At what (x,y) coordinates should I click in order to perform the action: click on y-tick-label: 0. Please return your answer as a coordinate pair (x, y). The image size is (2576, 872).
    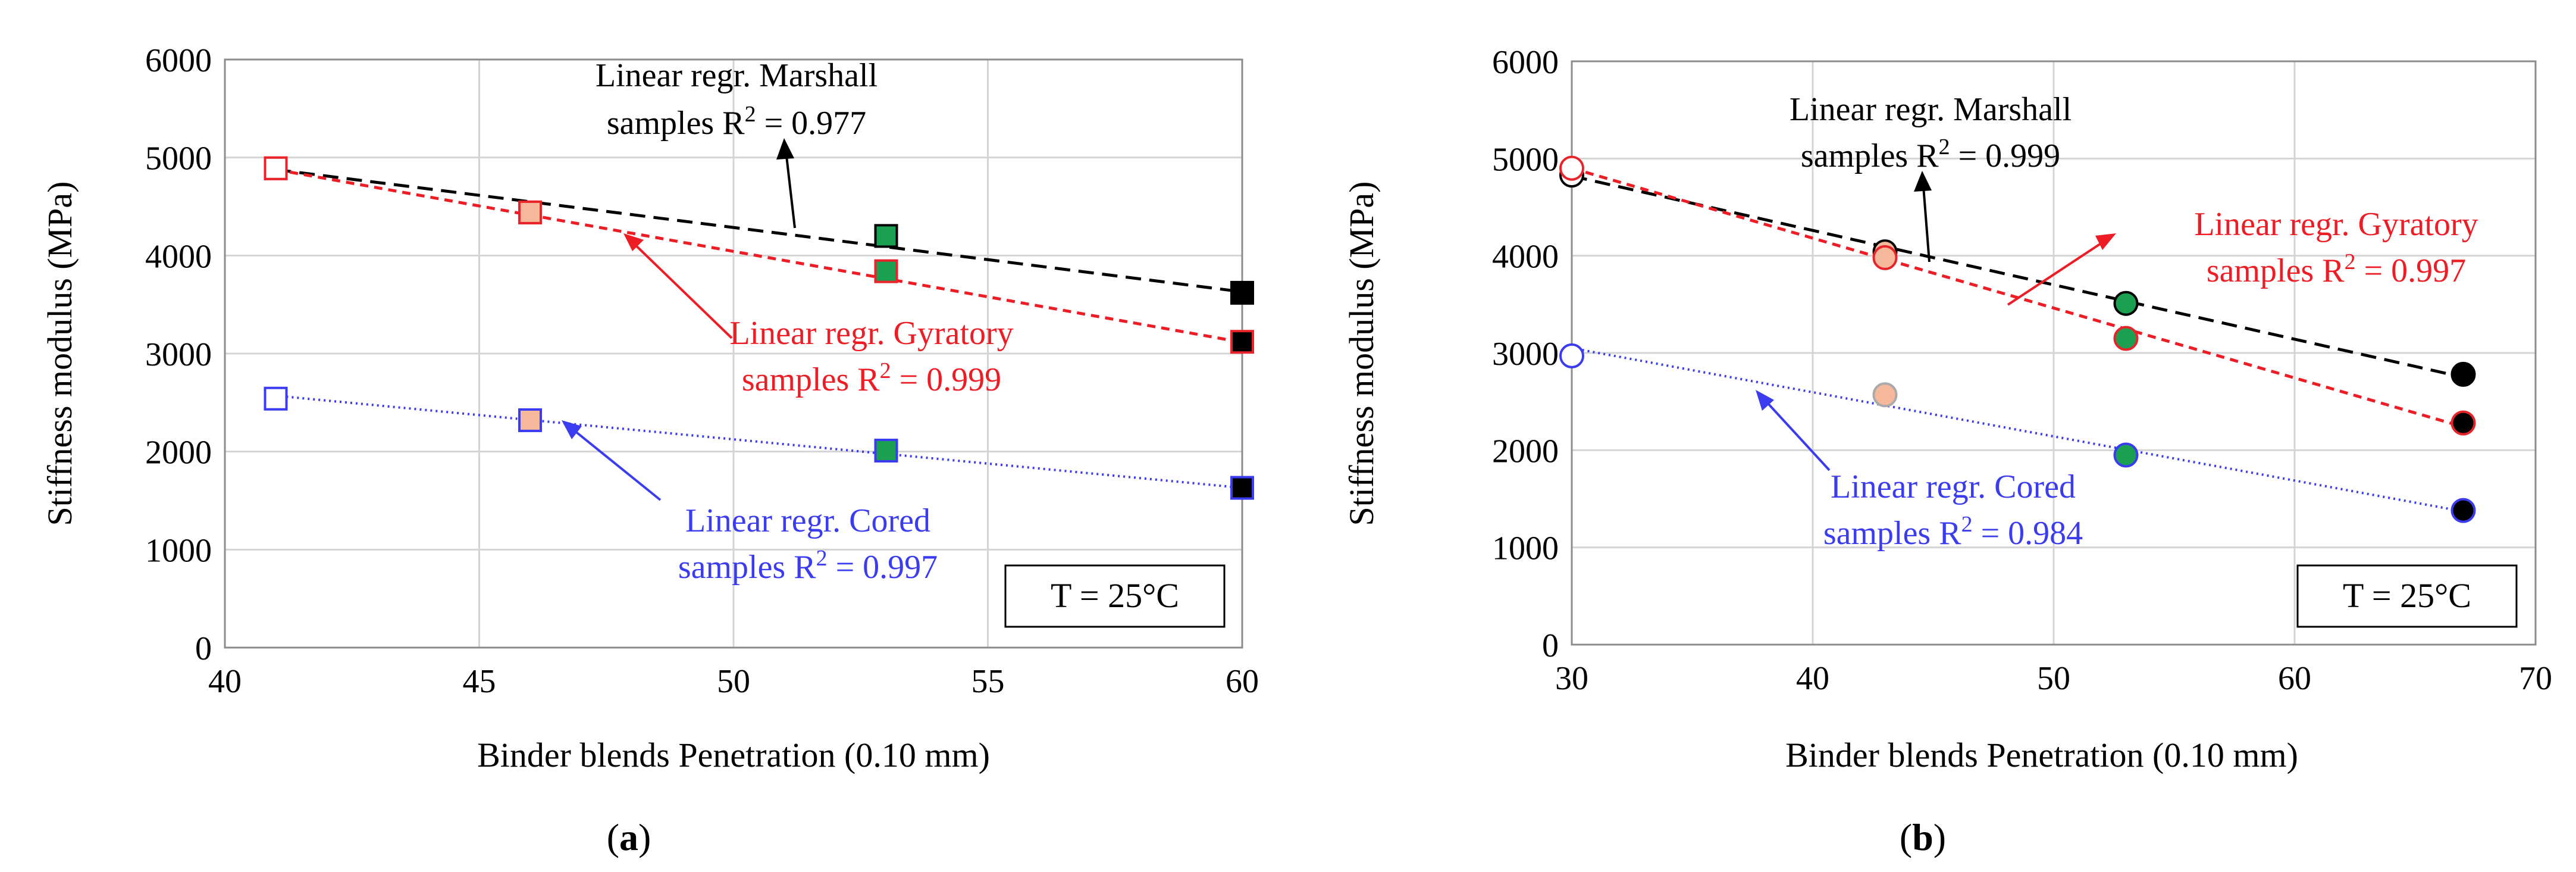
    Looking at the image, I should click on (204, 648).